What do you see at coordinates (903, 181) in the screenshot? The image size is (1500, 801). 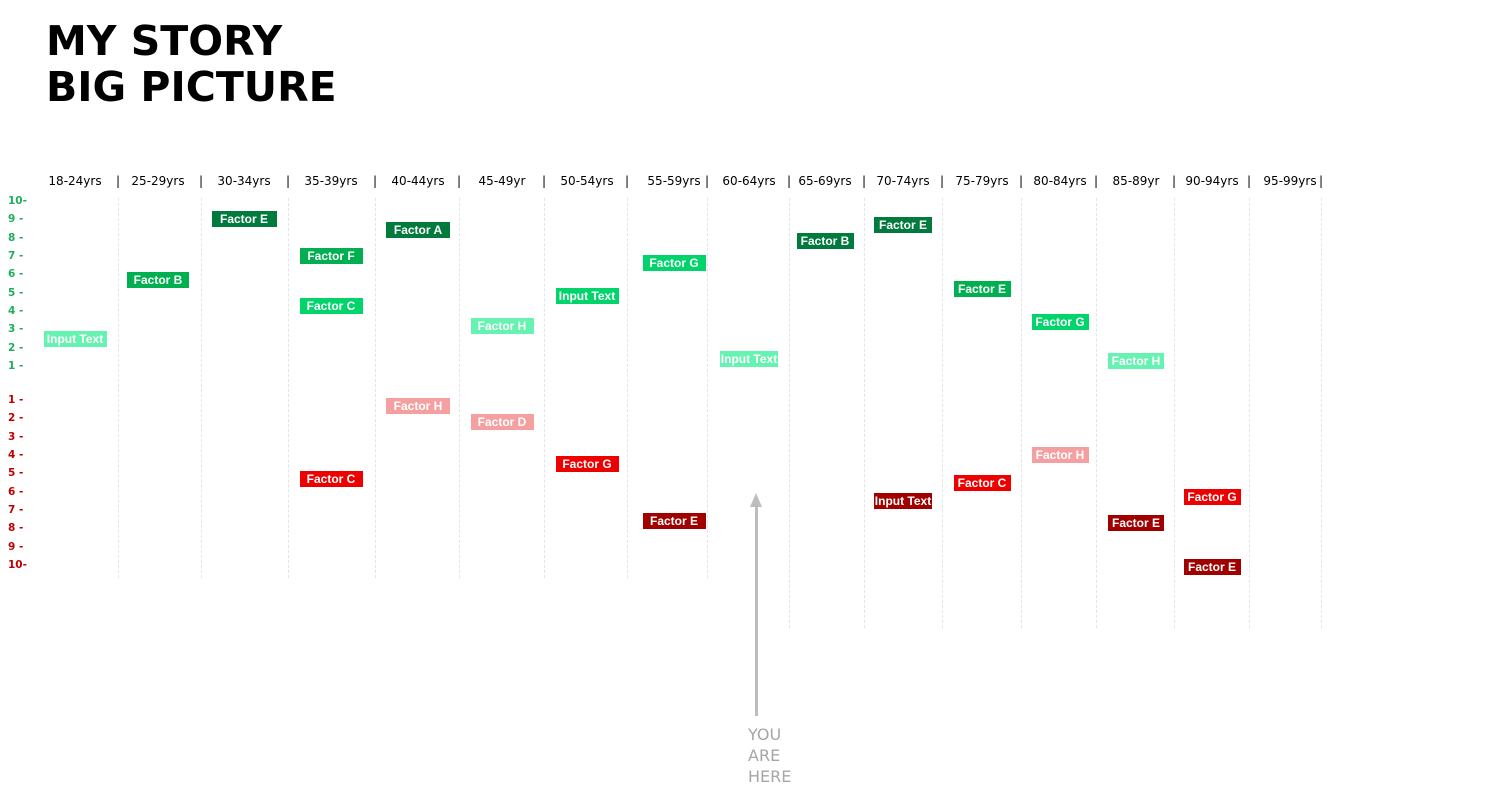 I see `age-band-header: 70-74yrs` at bounding box center [903, 181].